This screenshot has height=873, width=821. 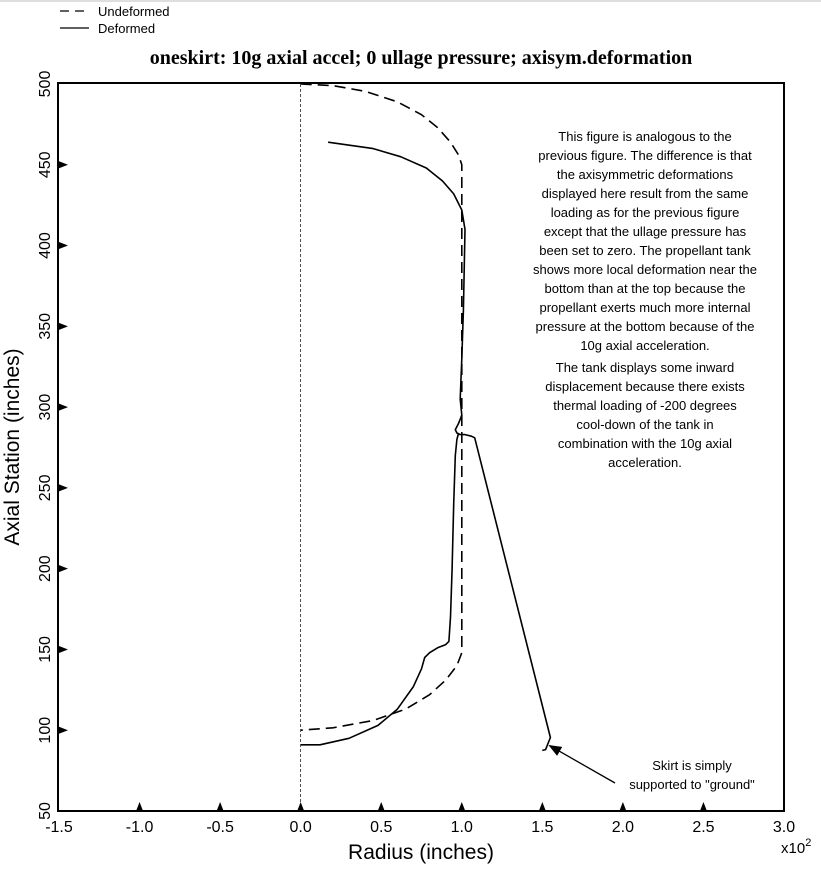 What do you see at coordinates (115, 20) in the screenshot?
I see `legend: Undeformed Deformed` at bounding box center [115, 20].